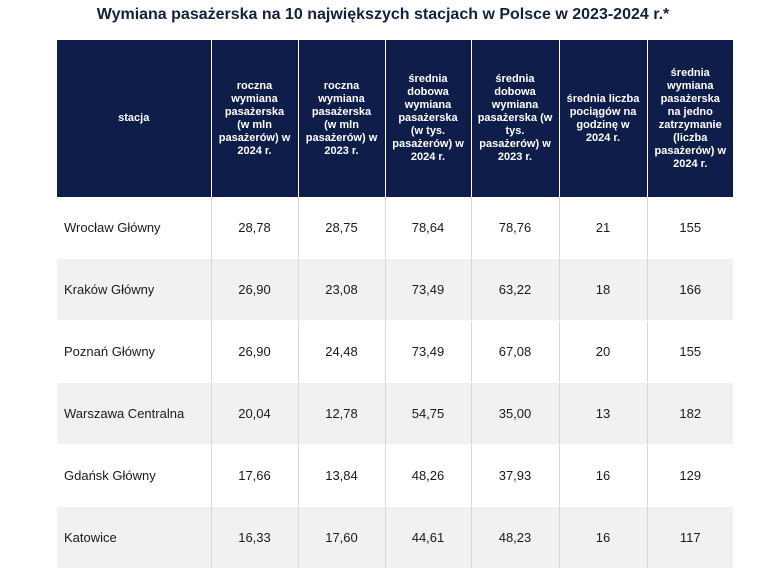 Image resolution: width=766 pixels, height=569 pixels. I want to click on table-cell: 17,60, so click(342, 537).